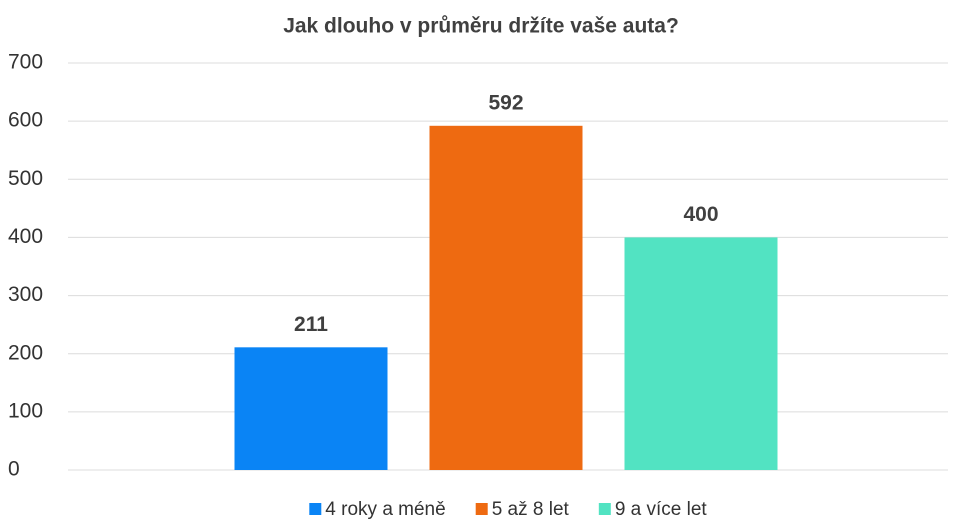 This screenshot has width=962, height=530. What do you see at coordinates (25, 62) in the screenshot?
I see `y-tick-label: 700` at bounding box center [25, 62].